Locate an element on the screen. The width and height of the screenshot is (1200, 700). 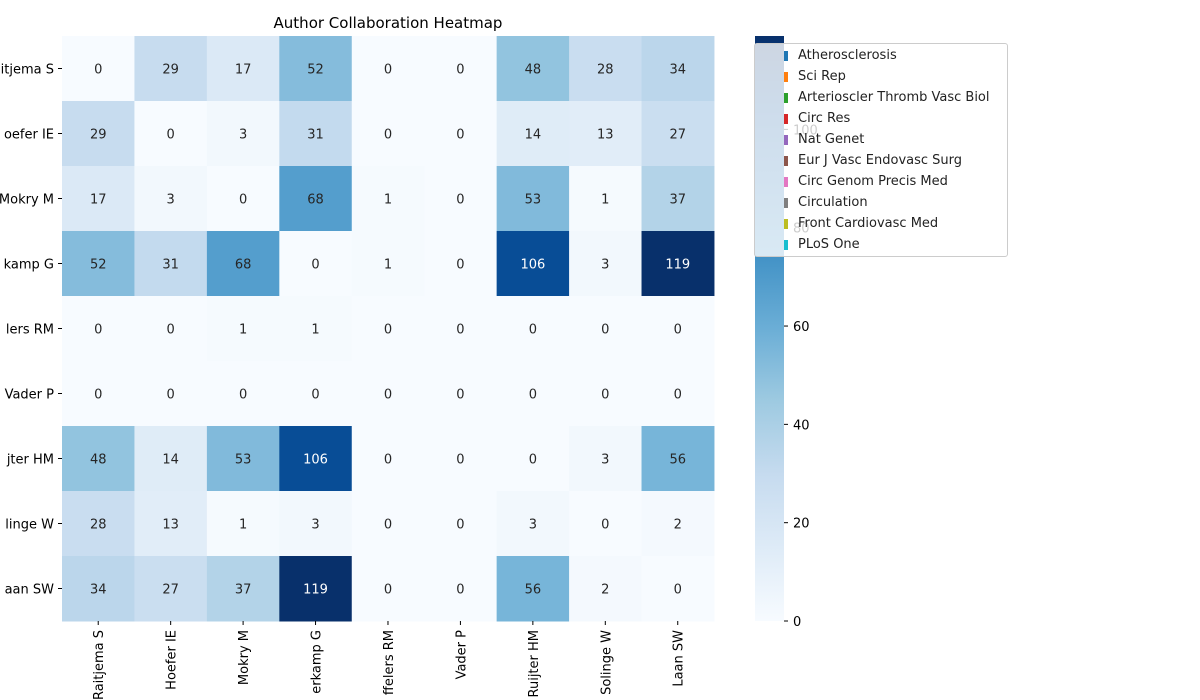
cell-value-label: 34 is located at coordinates (677, 70).